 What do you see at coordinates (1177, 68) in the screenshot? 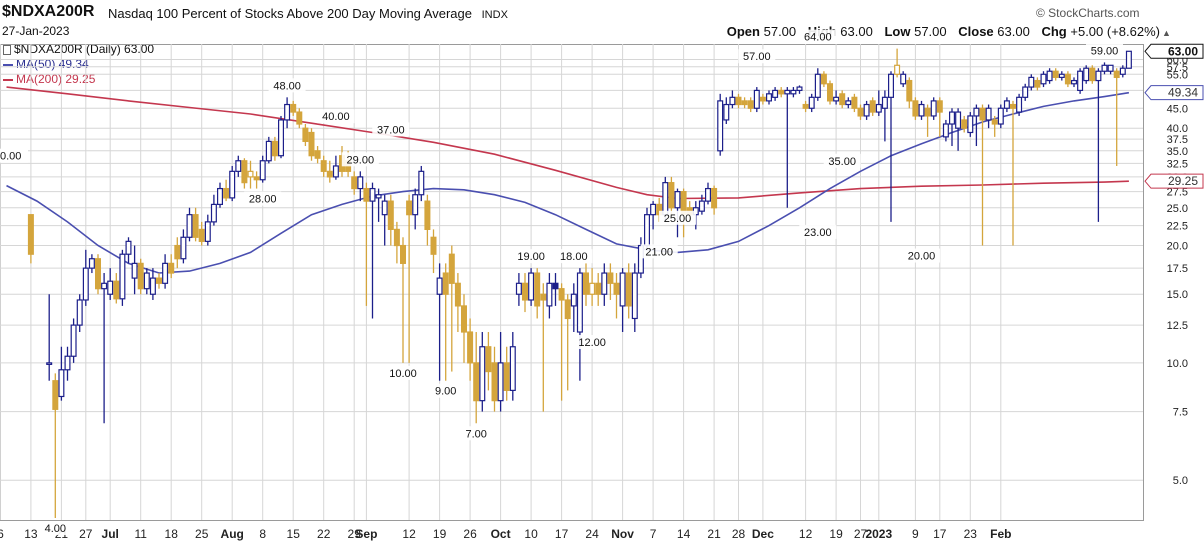
I see `y-tick-label: 57.5` at bounding box center [1177, 68].